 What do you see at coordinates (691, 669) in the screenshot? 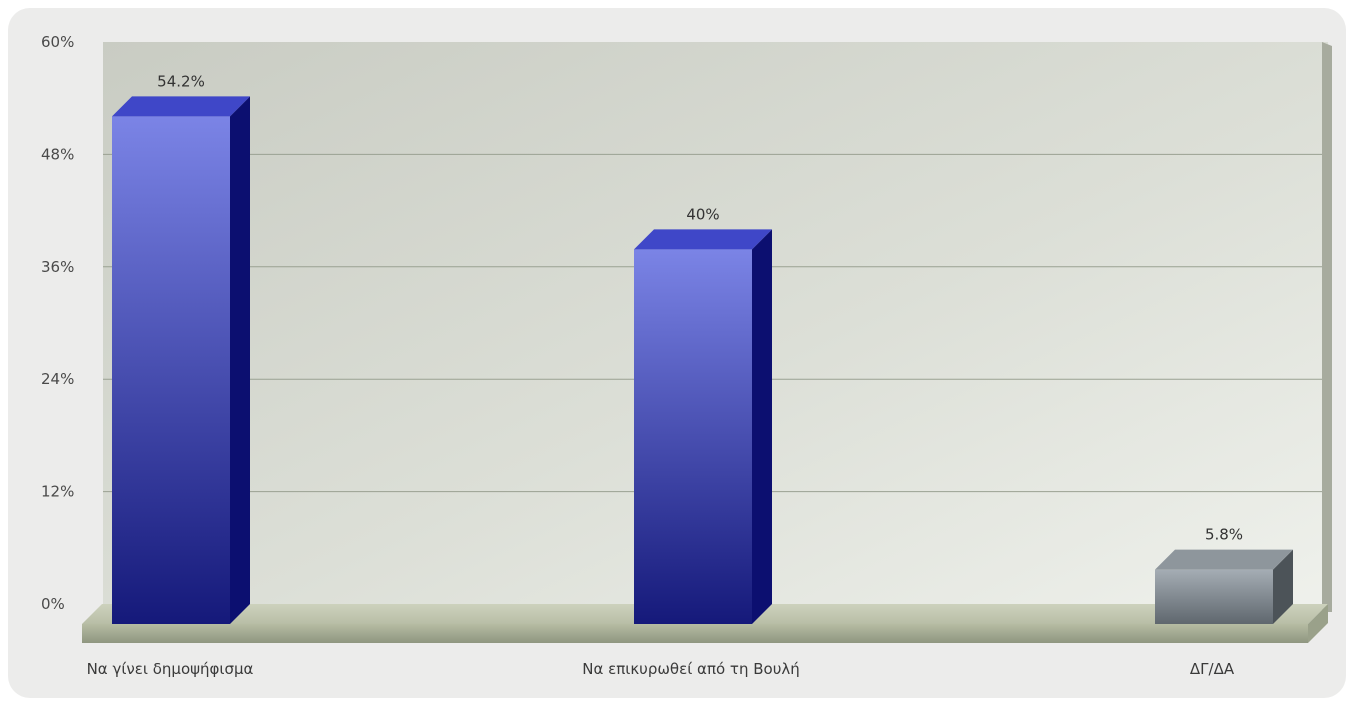
I see `x-category-label: Να επικυρωθεί από τη Βουλή` at bounding box center [691, 669].